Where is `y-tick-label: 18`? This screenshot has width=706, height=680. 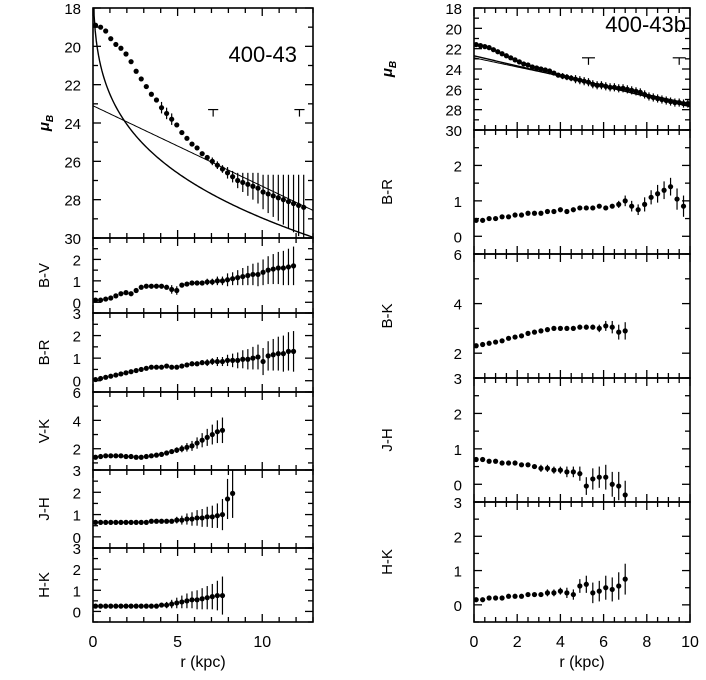 y-tick-label: 18 is located at coordinates (453, 9).